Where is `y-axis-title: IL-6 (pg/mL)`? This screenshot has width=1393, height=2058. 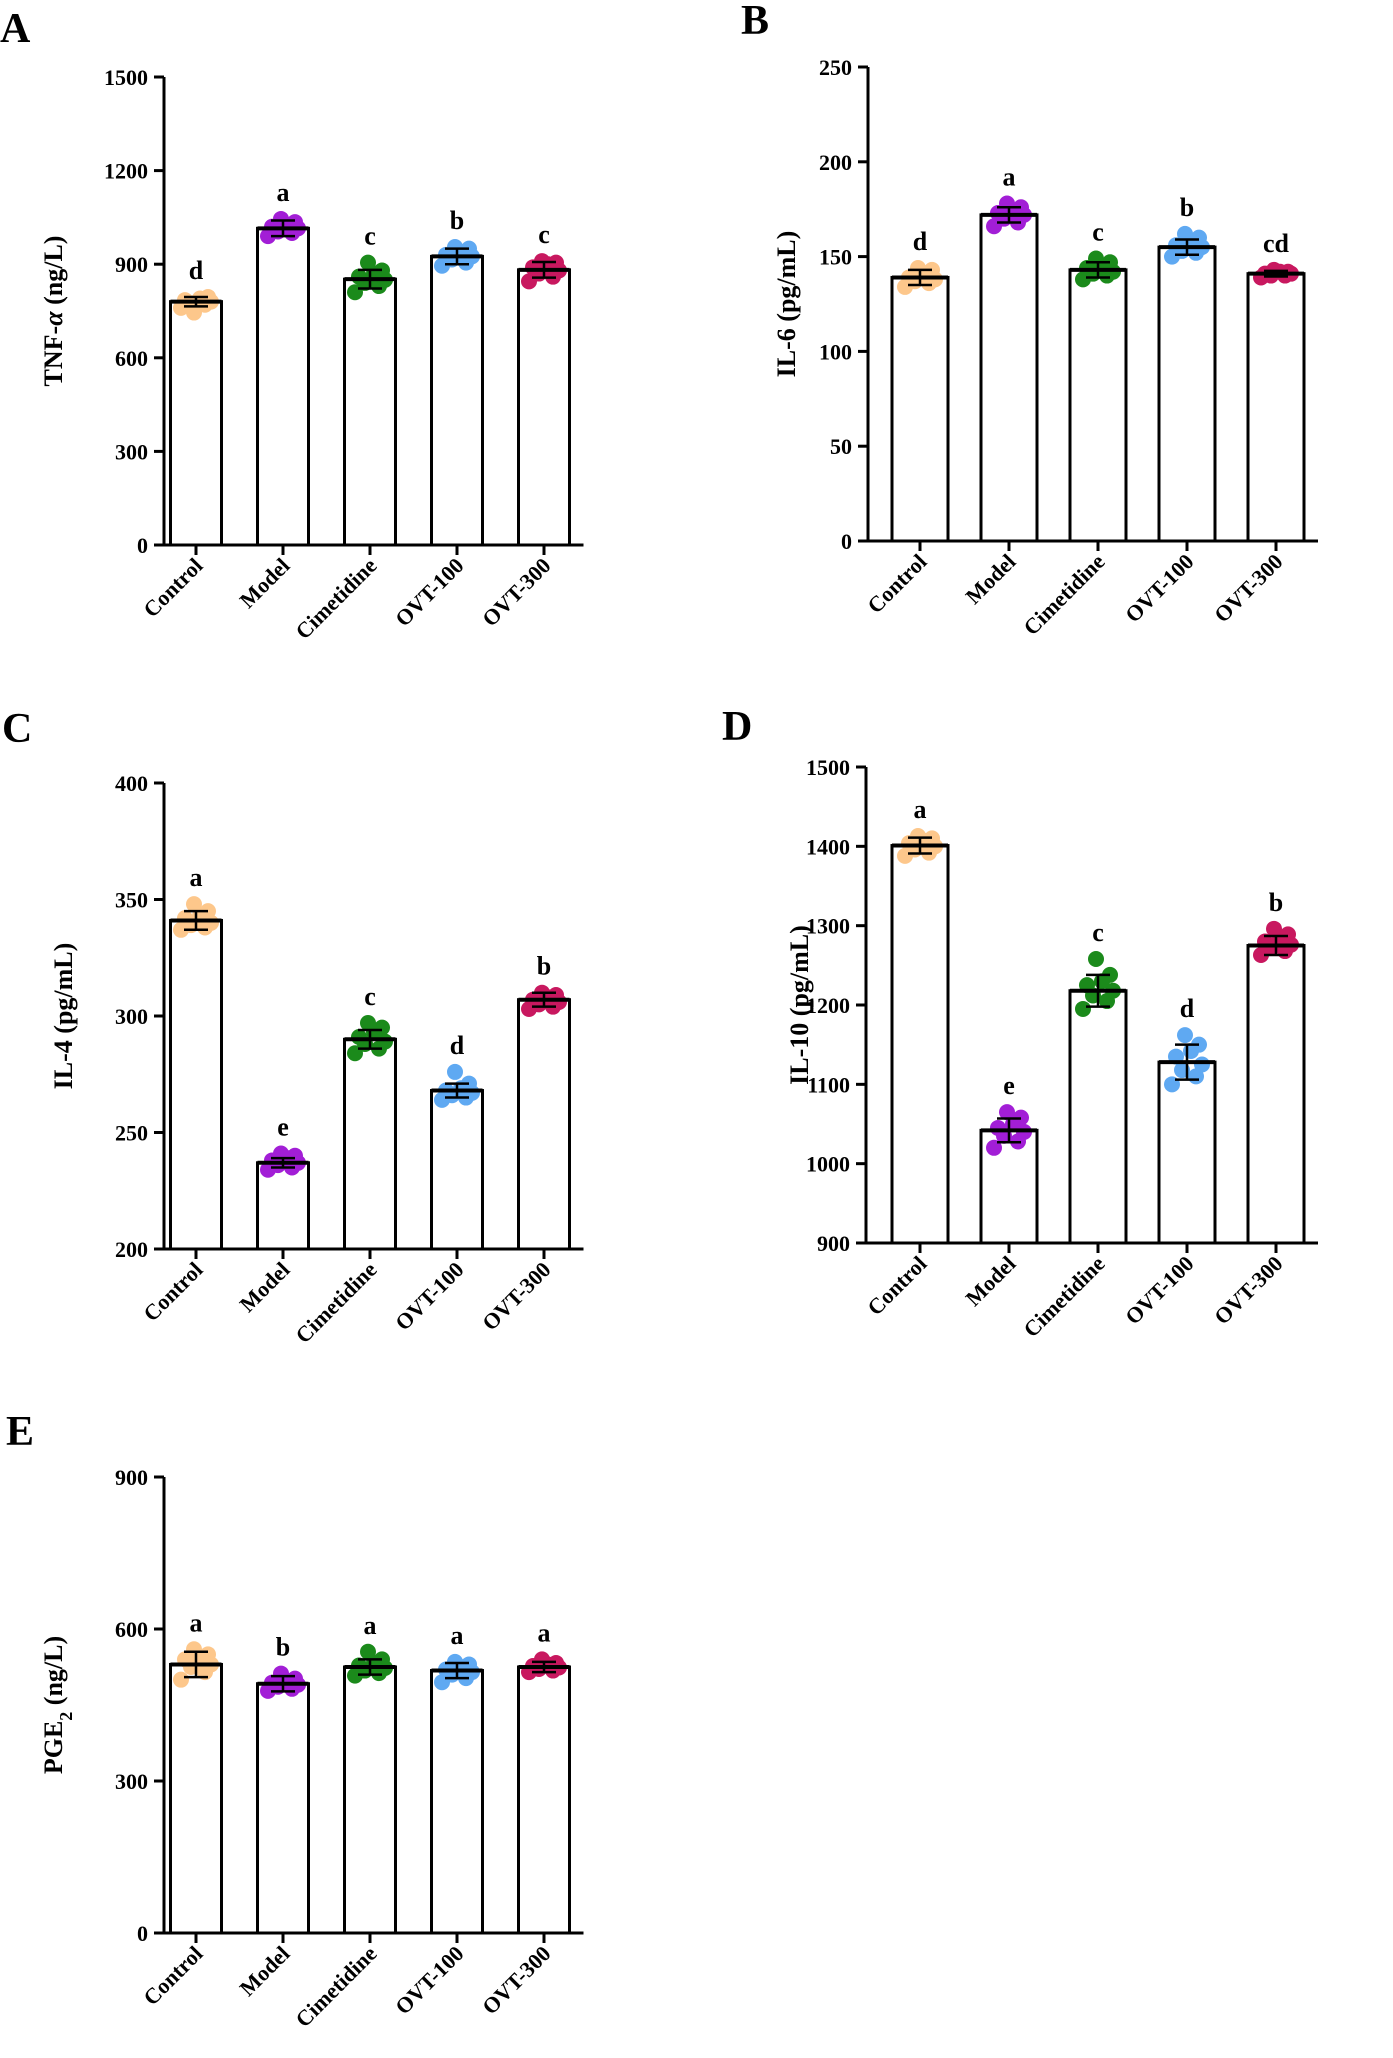 y-axis-title: IL-6 (pg/mL) is located at coordinates (786, 304).